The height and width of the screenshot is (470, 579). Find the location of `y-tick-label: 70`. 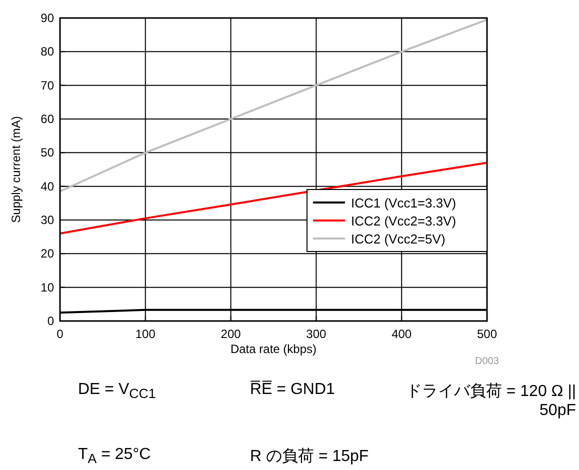

y-tick-label: 70 is located at coordinates (47, 85).